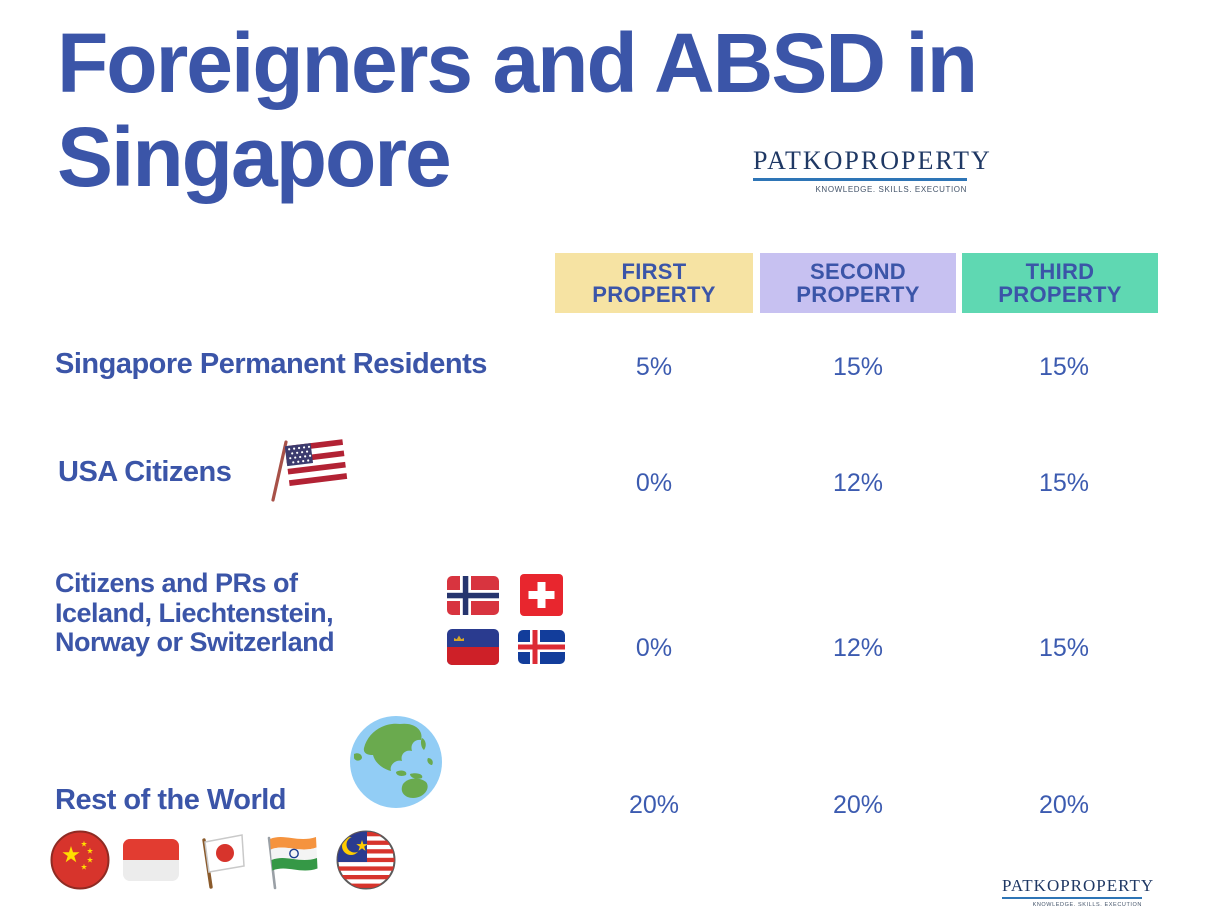 This screenshot has height=924, width=1232. What do you see at coordinates (271, 364) in the screenshot?
I see `row-label-singapore-prs: Singapore Permanent Residents` at bounding box center [271, 364].